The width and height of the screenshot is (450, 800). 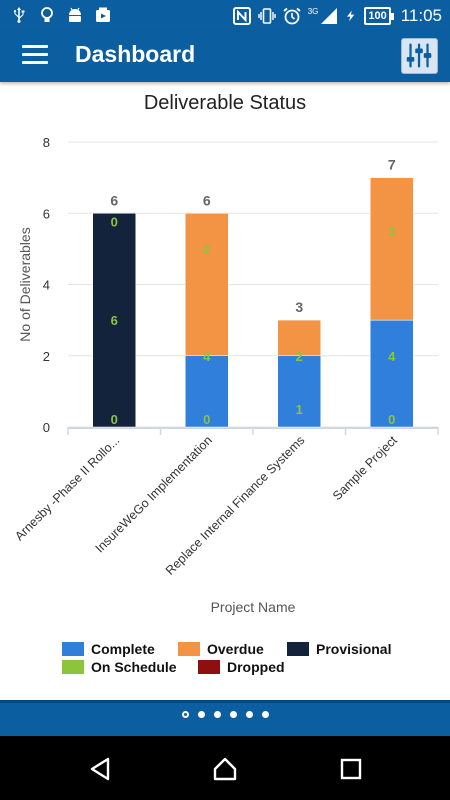 I want to click on charging-icon, so click(x=351, y=16).